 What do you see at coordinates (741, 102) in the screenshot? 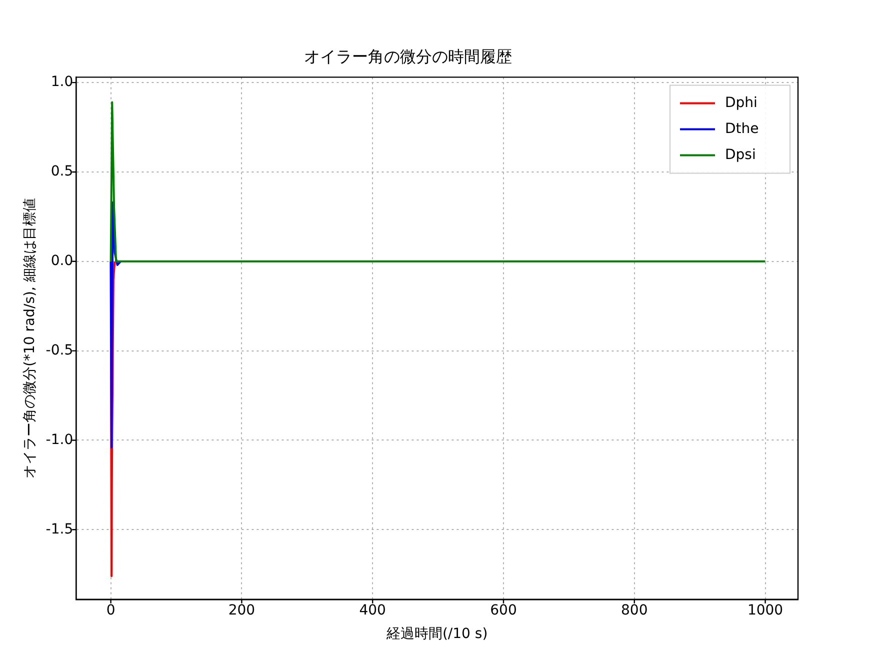
I see `legend-label: Dphi` at bounding box center [741, 102].